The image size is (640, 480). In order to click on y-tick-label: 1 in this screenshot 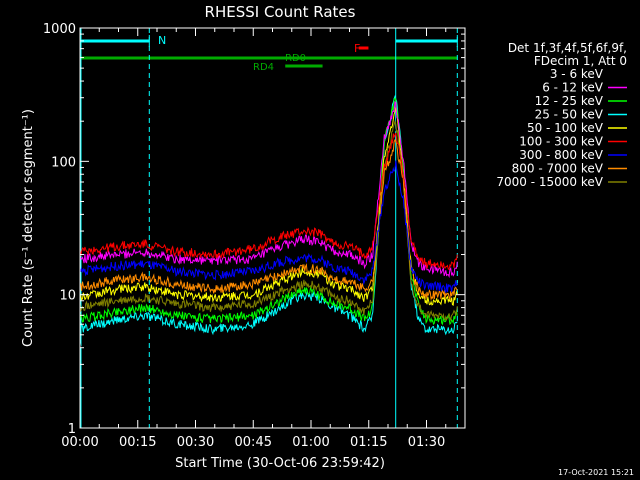, I will do `click(72, 429)`.